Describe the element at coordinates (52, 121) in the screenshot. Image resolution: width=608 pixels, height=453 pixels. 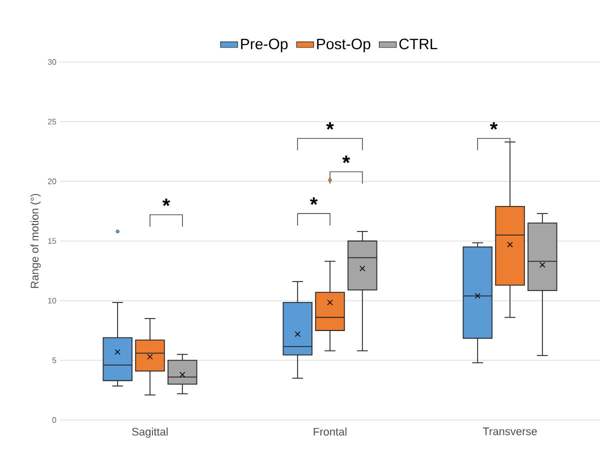
I see `y-tick-label: 25` at that location.